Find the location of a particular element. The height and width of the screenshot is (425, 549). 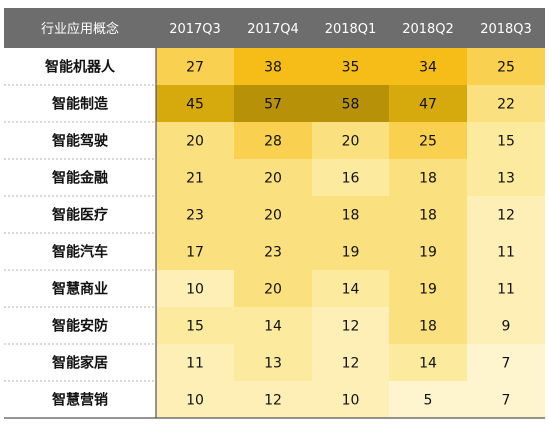

cell-value: 16 is located at coordinates (351, 179).